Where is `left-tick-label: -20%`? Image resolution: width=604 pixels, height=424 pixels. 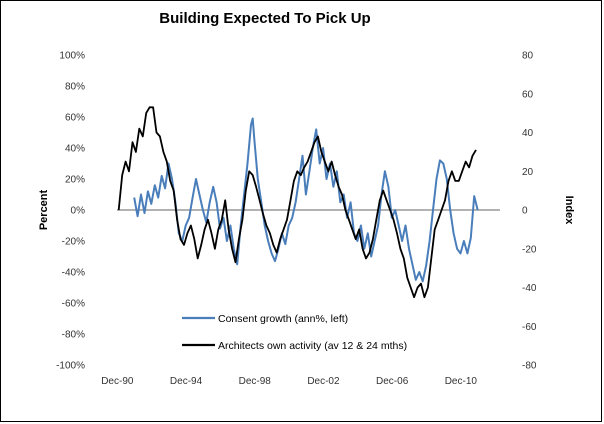
left-tick-label: -20% is located at coordinates (73, 242).